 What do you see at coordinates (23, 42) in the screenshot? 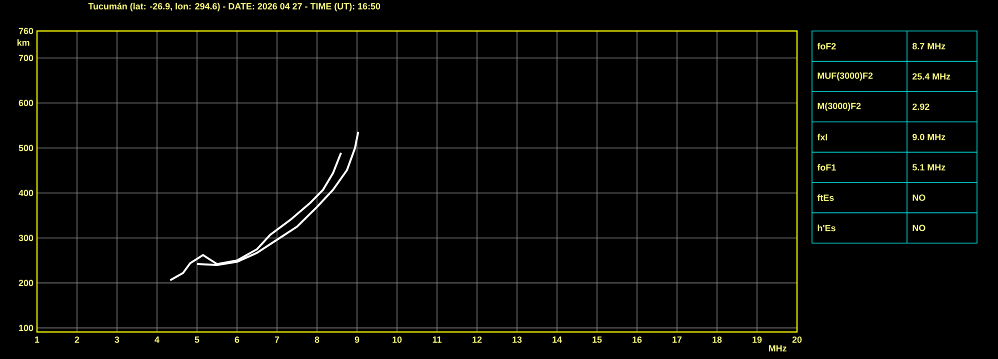
I see `y-axis-title: km` at bounding box center [23, 42].